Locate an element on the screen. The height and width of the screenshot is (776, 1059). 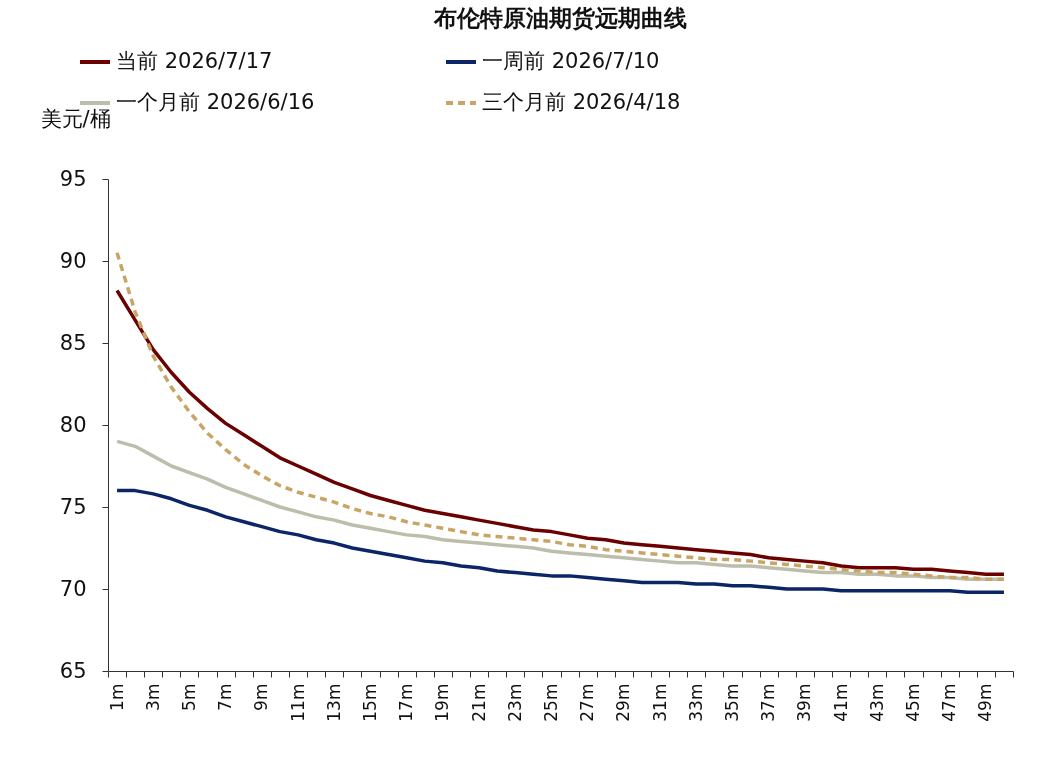
y-tick-label: 85 is located at coordinates (73, 342).